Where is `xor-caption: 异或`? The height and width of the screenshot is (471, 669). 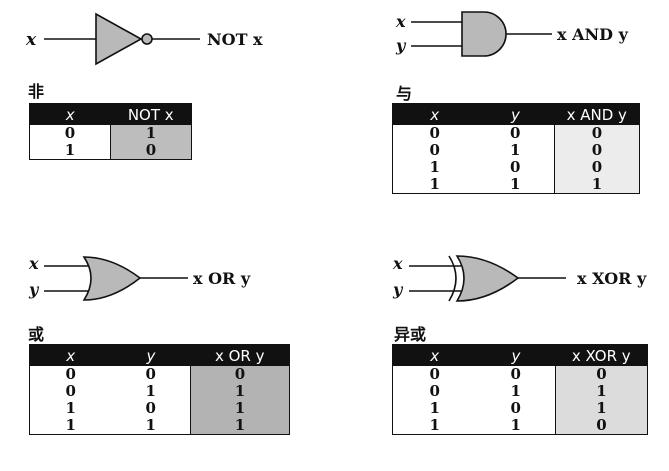
xor-caption: 异或 is located at coordinates (410, 334).